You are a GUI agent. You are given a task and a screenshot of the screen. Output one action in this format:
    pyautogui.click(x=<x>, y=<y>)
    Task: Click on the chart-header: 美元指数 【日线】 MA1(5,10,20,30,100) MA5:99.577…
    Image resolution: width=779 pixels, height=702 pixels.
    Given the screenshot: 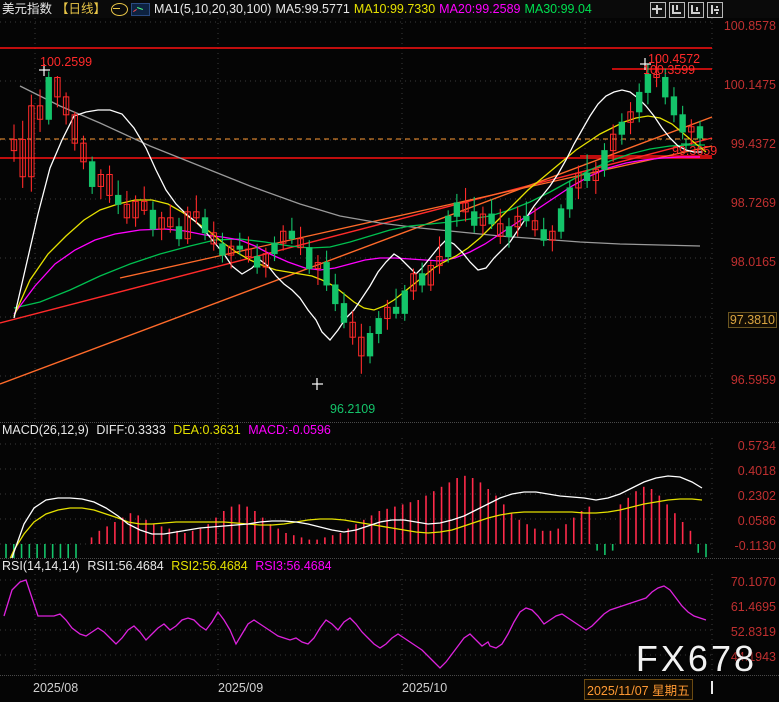 What is the action you would take?
    pyautogui.click(x=389, y=9)
    